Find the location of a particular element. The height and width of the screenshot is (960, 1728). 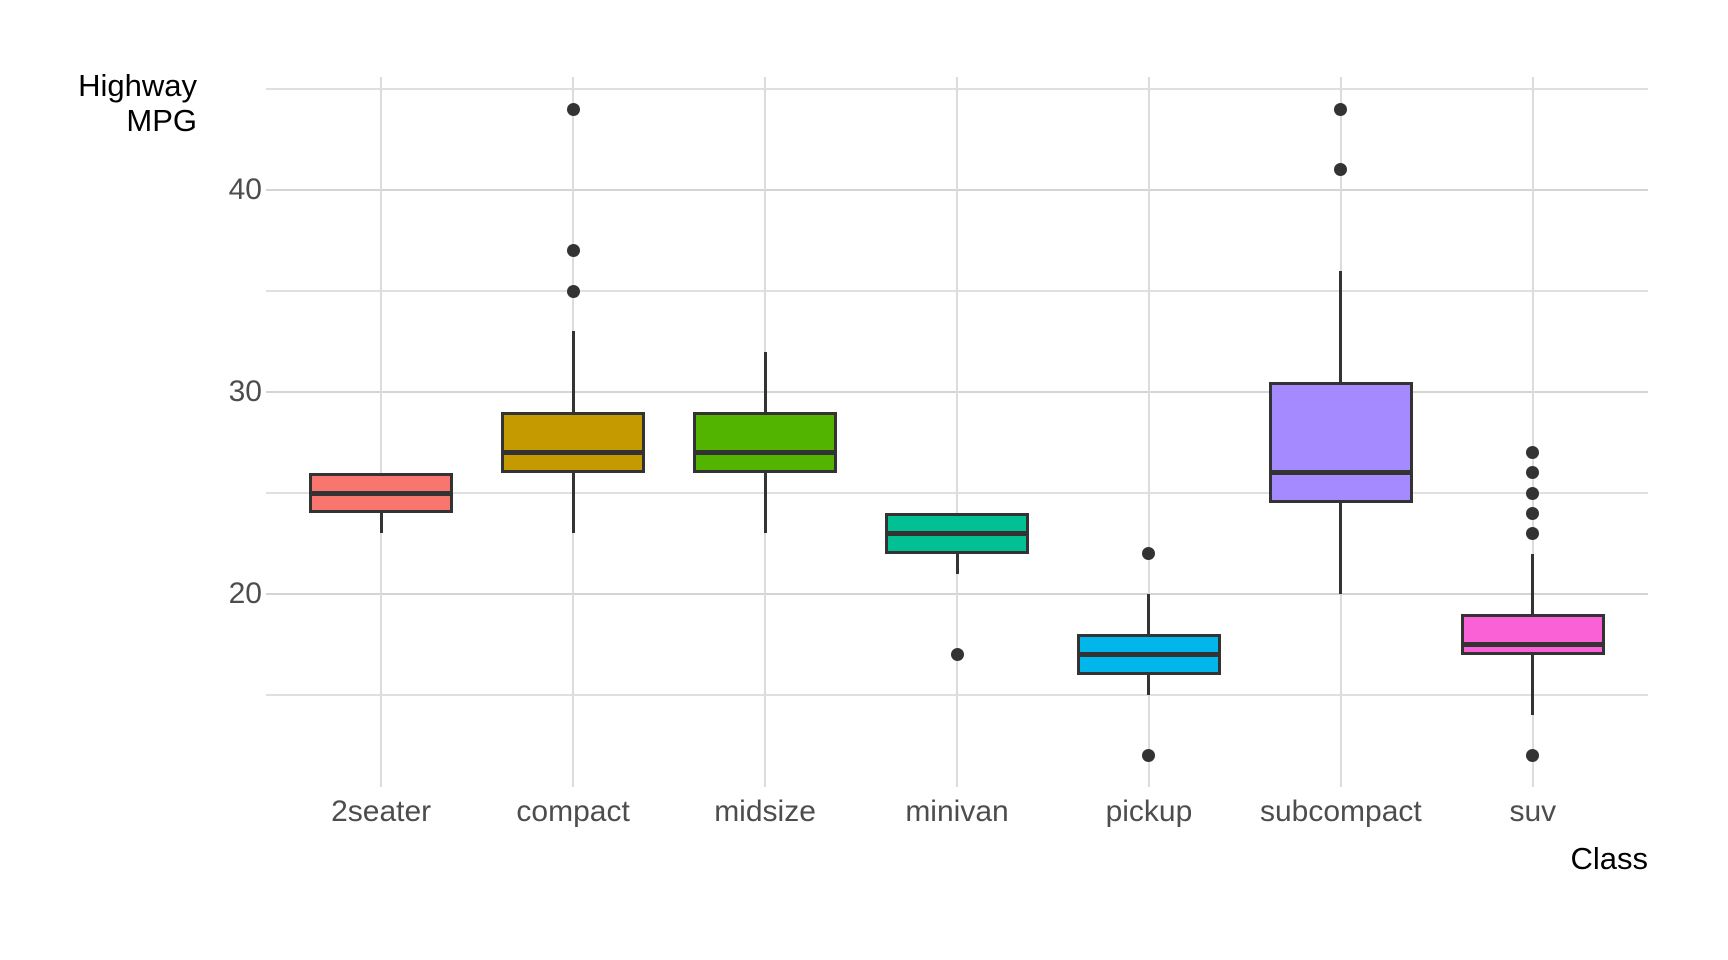

x-tick-label-pickup: pickup is located at coordinates (1149, 811).